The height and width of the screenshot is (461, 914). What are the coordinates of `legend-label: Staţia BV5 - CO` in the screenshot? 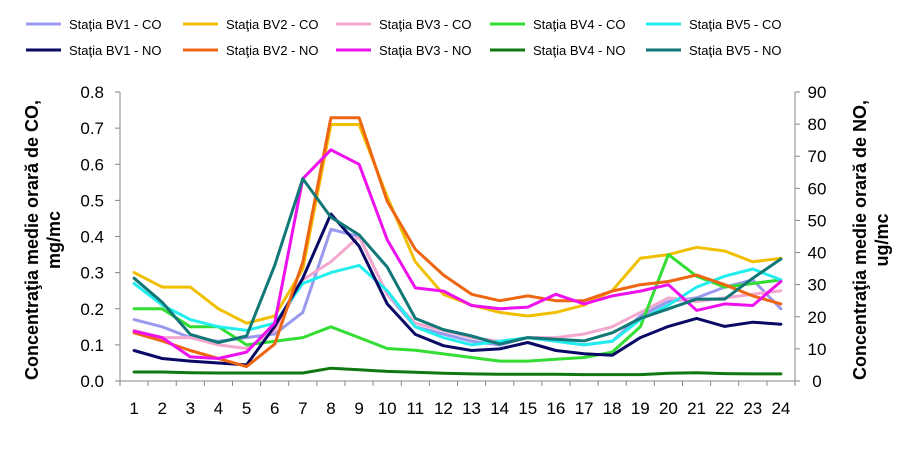 It's located at (735, 24).